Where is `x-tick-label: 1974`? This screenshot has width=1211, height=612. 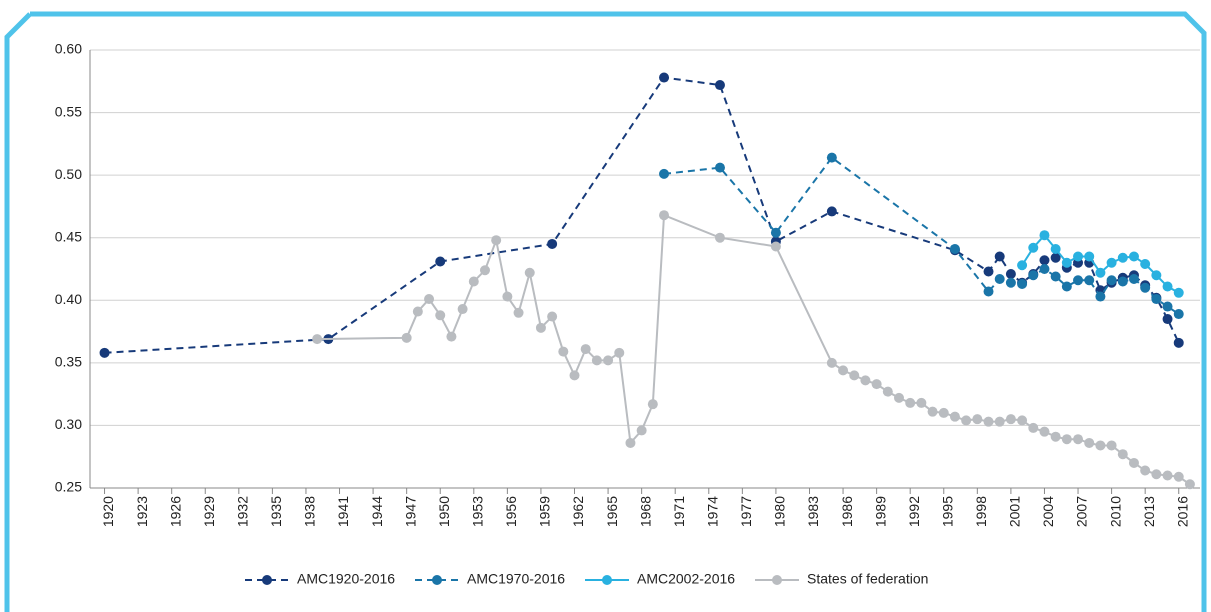 x-tick-label: 1974 is located at coordinates (712, 511).